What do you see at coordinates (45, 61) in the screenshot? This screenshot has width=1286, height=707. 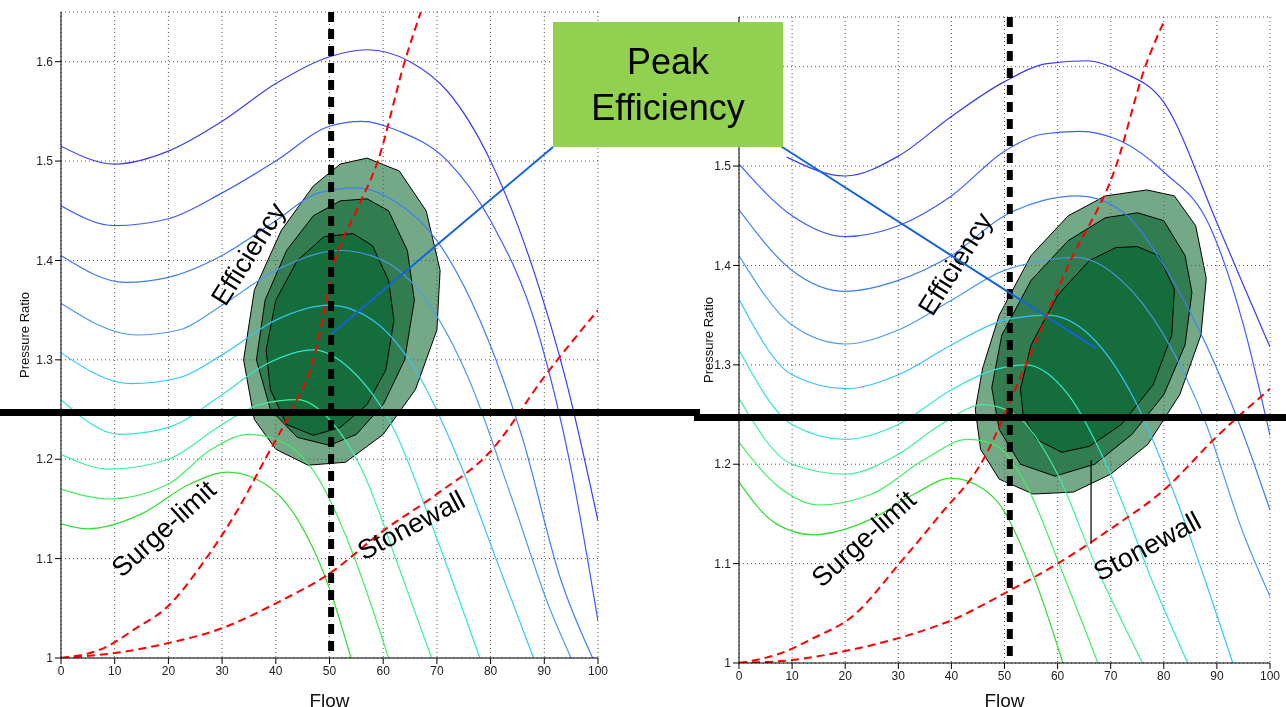 I see `y-tick-label: 1.6` at bounding box center [45, 61].